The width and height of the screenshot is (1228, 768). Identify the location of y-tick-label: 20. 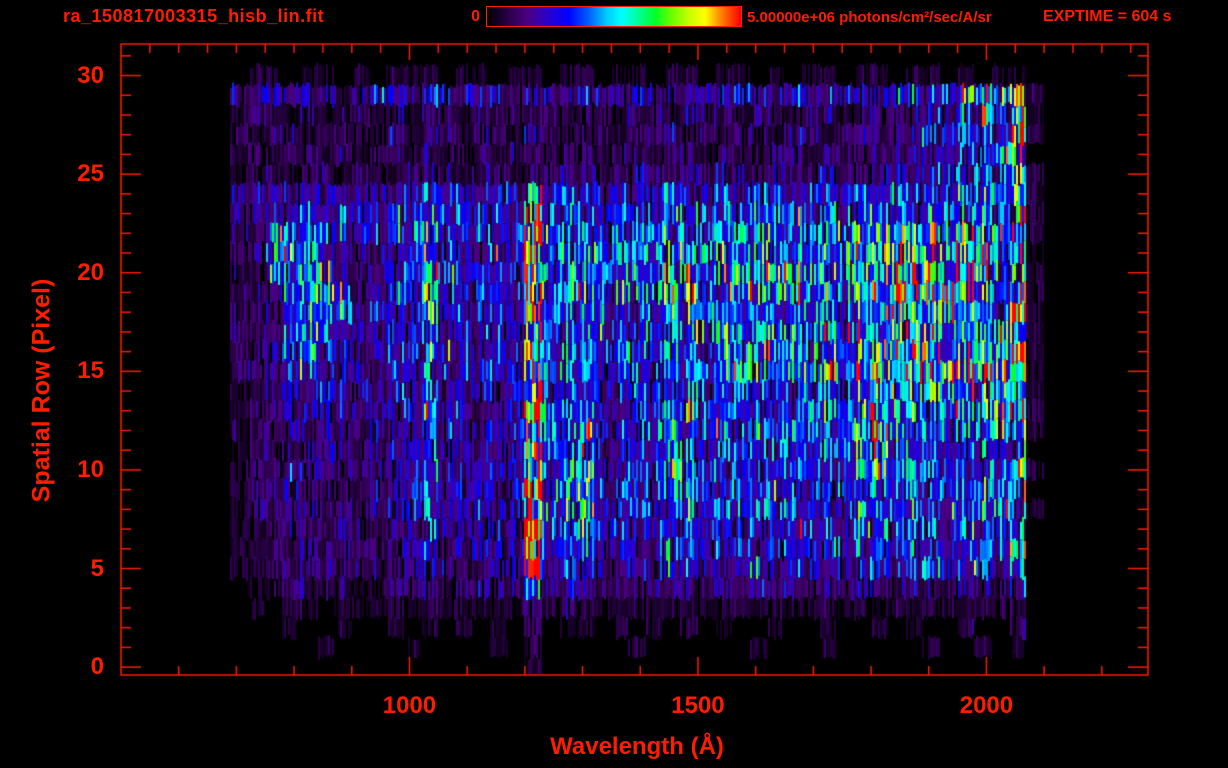
(90, 272).